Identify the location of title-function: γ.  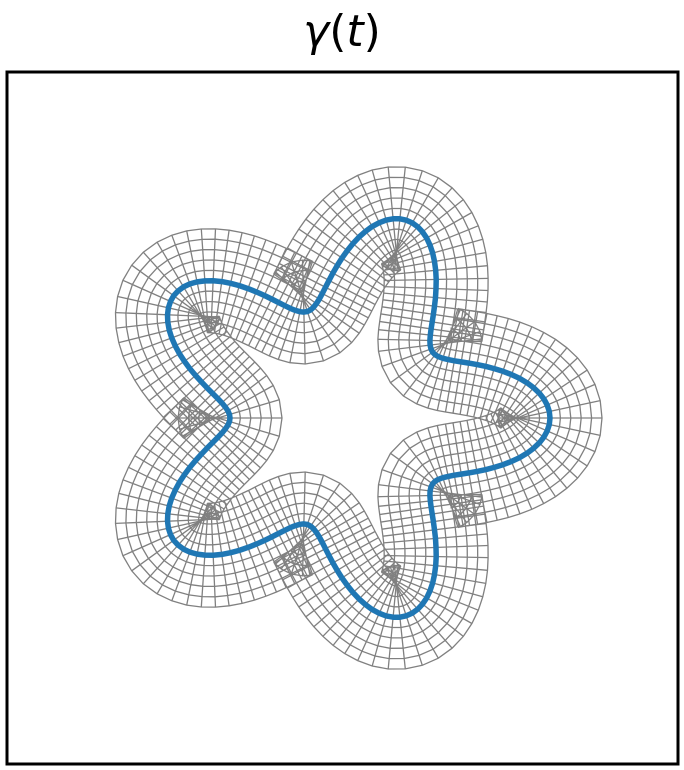
(316, 31).